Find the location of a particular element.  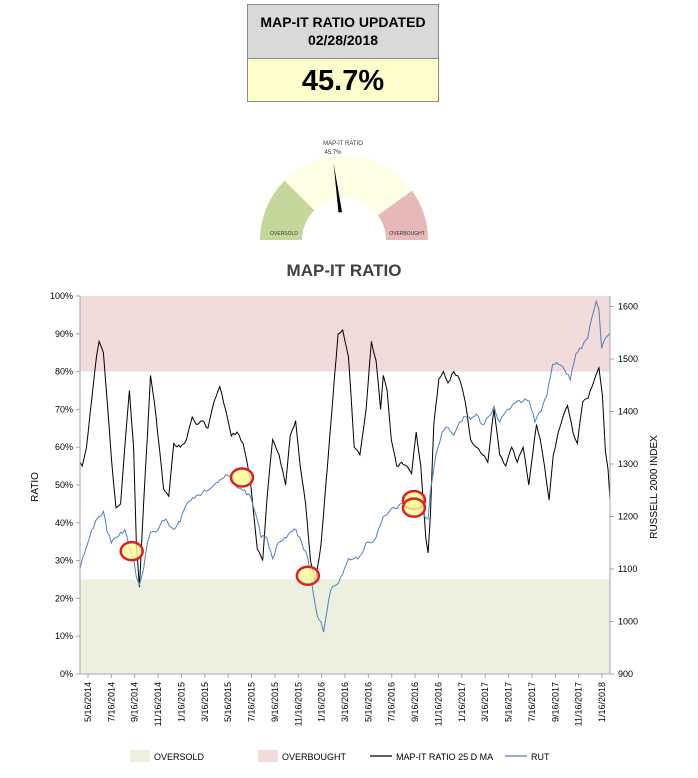

band-overbought is located at coordinates (345, 334).